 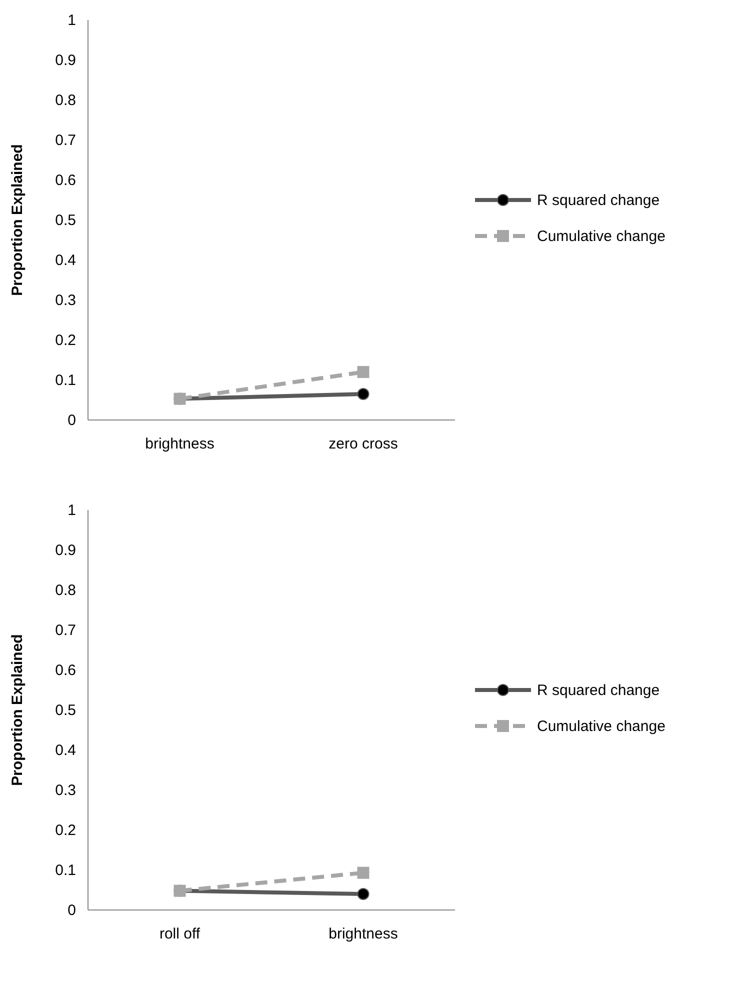 I want to click on x-tick-label: zero cross, so click(x=363, y=444).